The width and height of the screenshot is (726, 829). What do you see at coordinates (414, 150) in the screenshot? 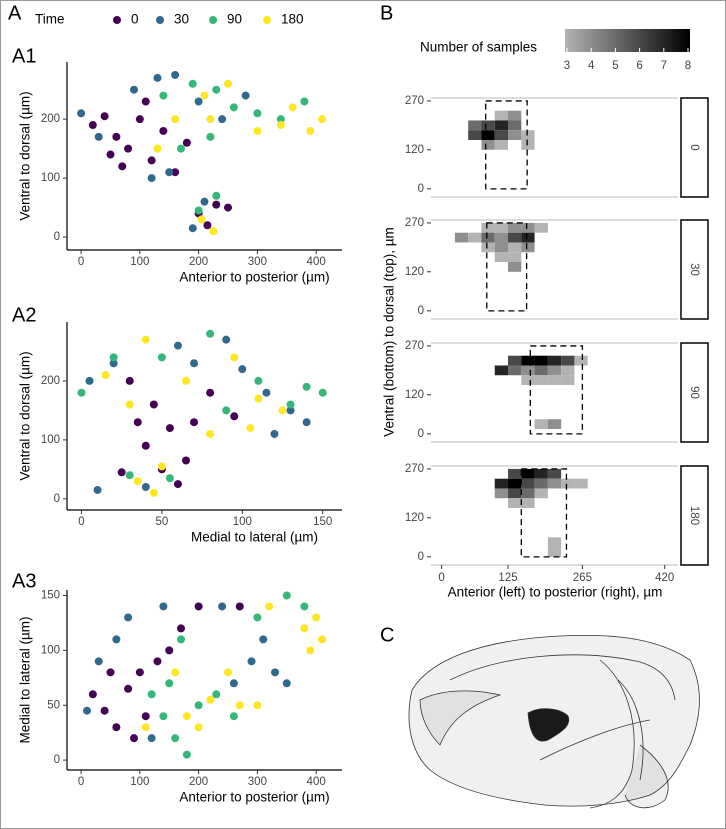
I see `y-tick-label: 120` at bounding box center [414, 150].